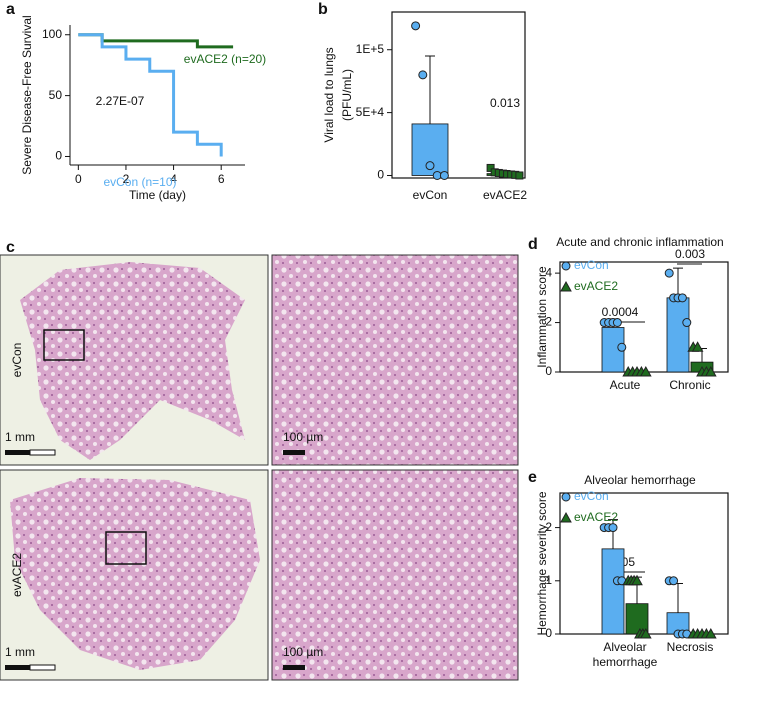 The image size is (781, 701). Describe the element at coordinates (533, 244) in the screenshot. I see `panel-label: d` at that location.